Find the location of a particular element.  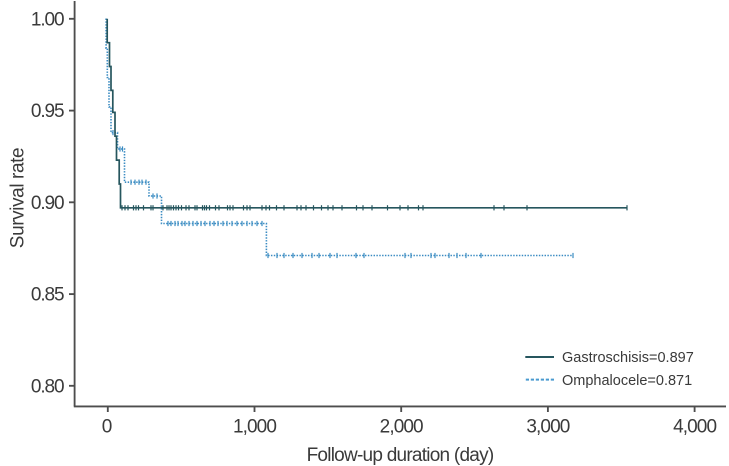

svg-text: 0.85 is located at coordinates (47, 295).